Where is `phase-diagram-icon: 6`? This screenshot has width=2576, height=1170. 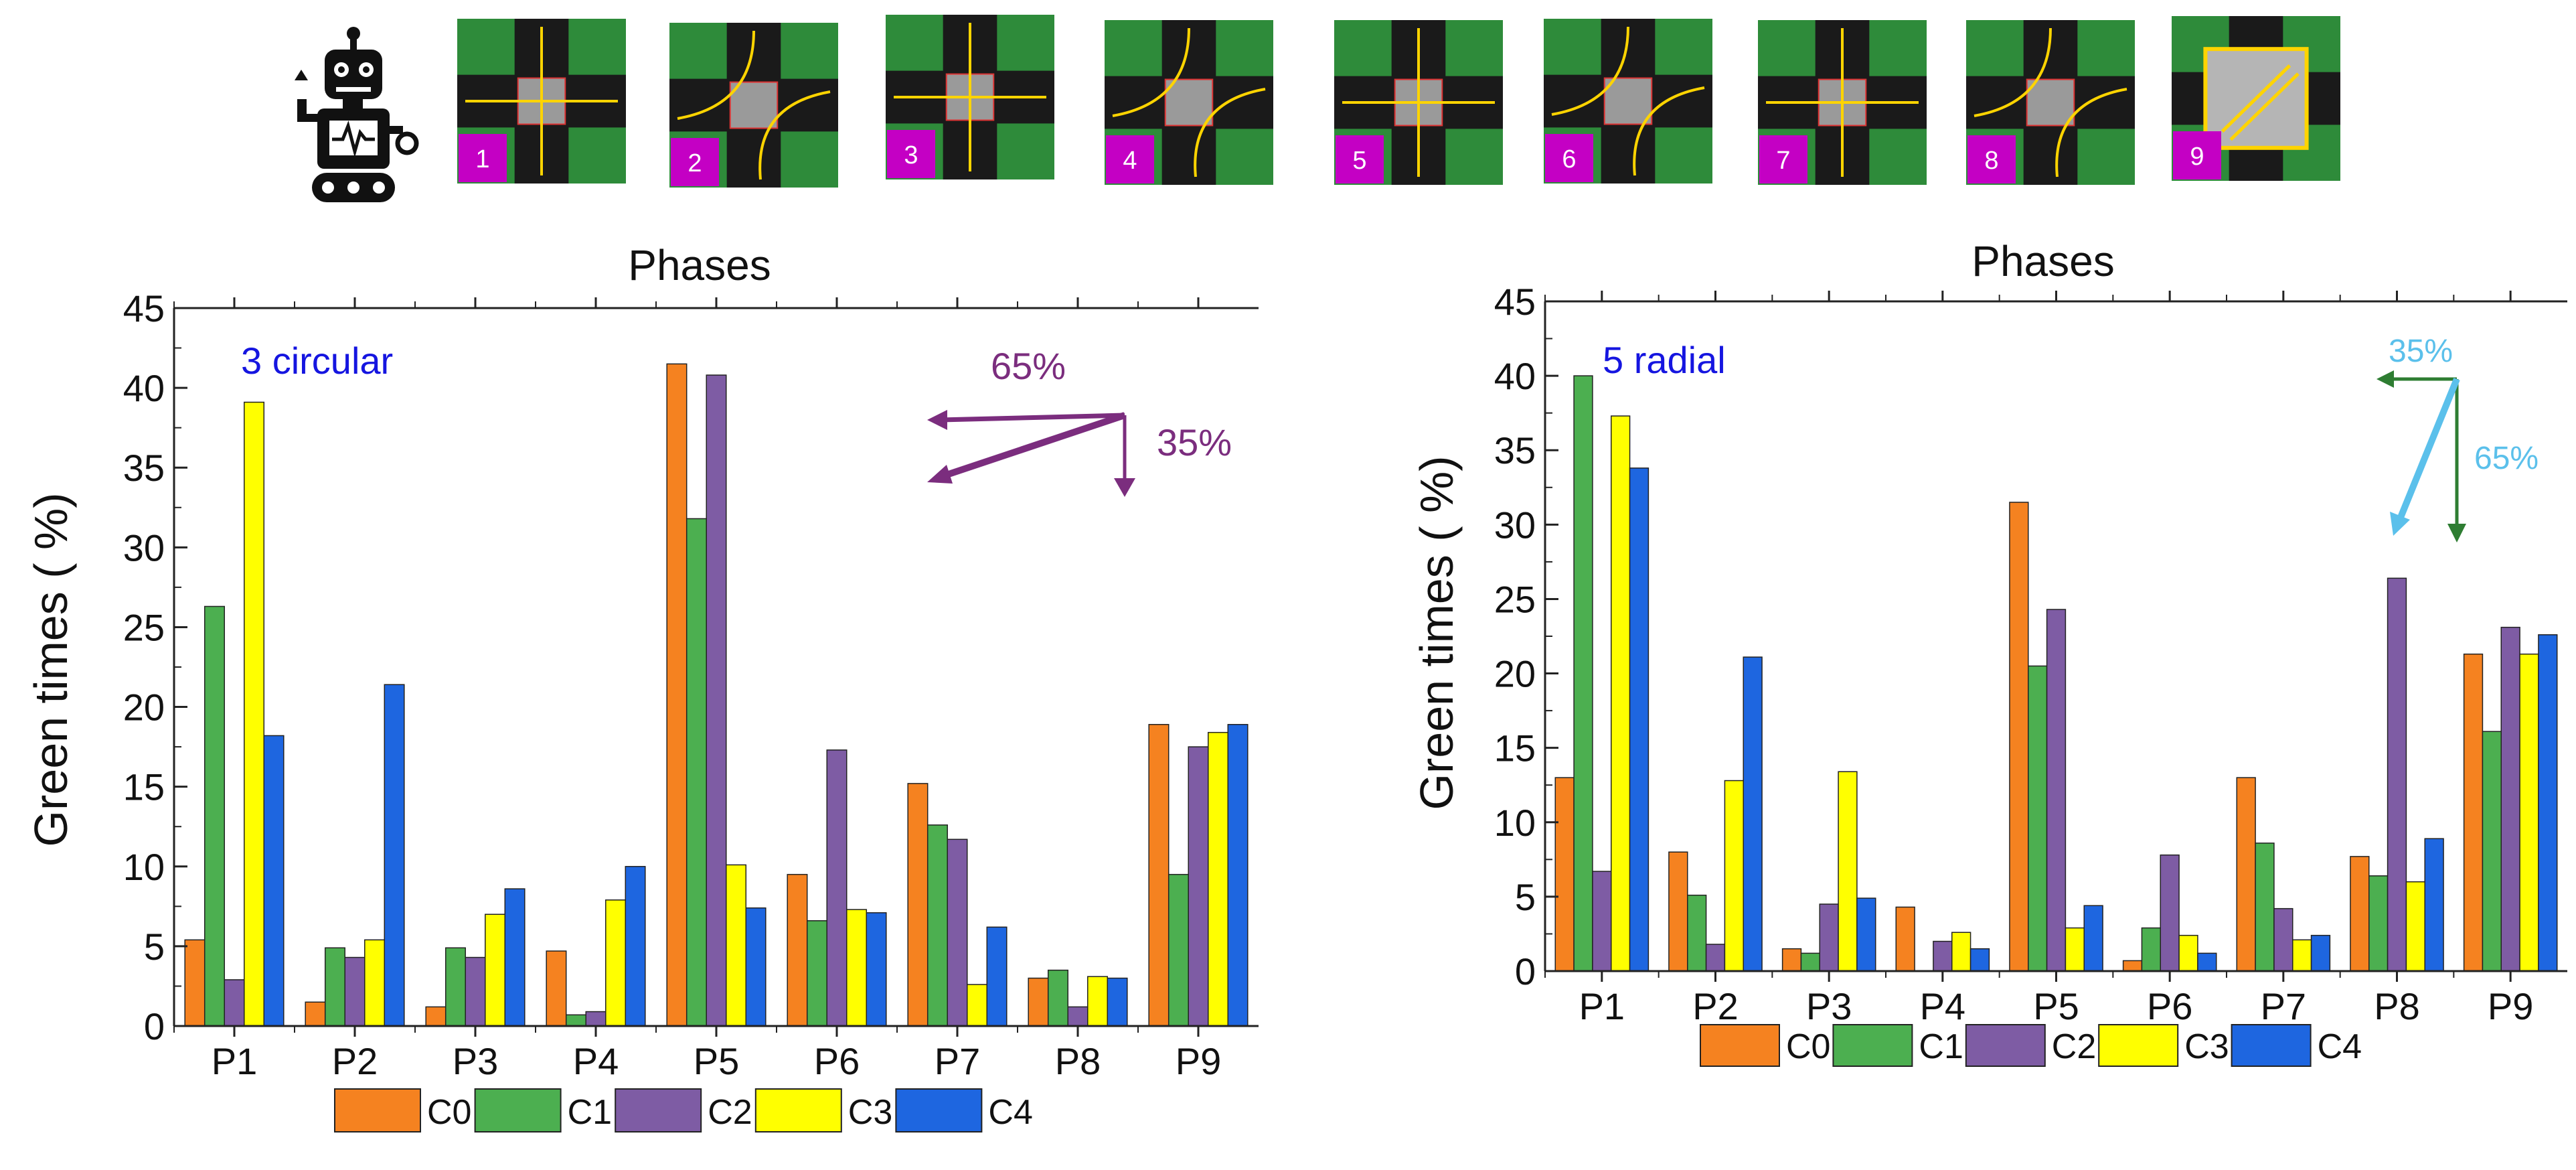
phase-diagram-icon: 6 is located at coordinates (1628, 101).